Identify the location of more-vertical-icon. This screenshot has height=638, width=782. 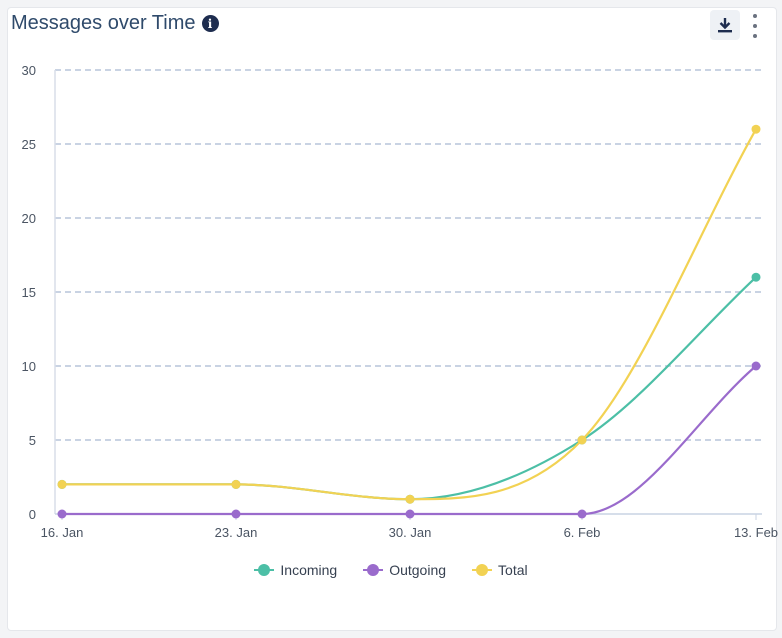
(755, 26).